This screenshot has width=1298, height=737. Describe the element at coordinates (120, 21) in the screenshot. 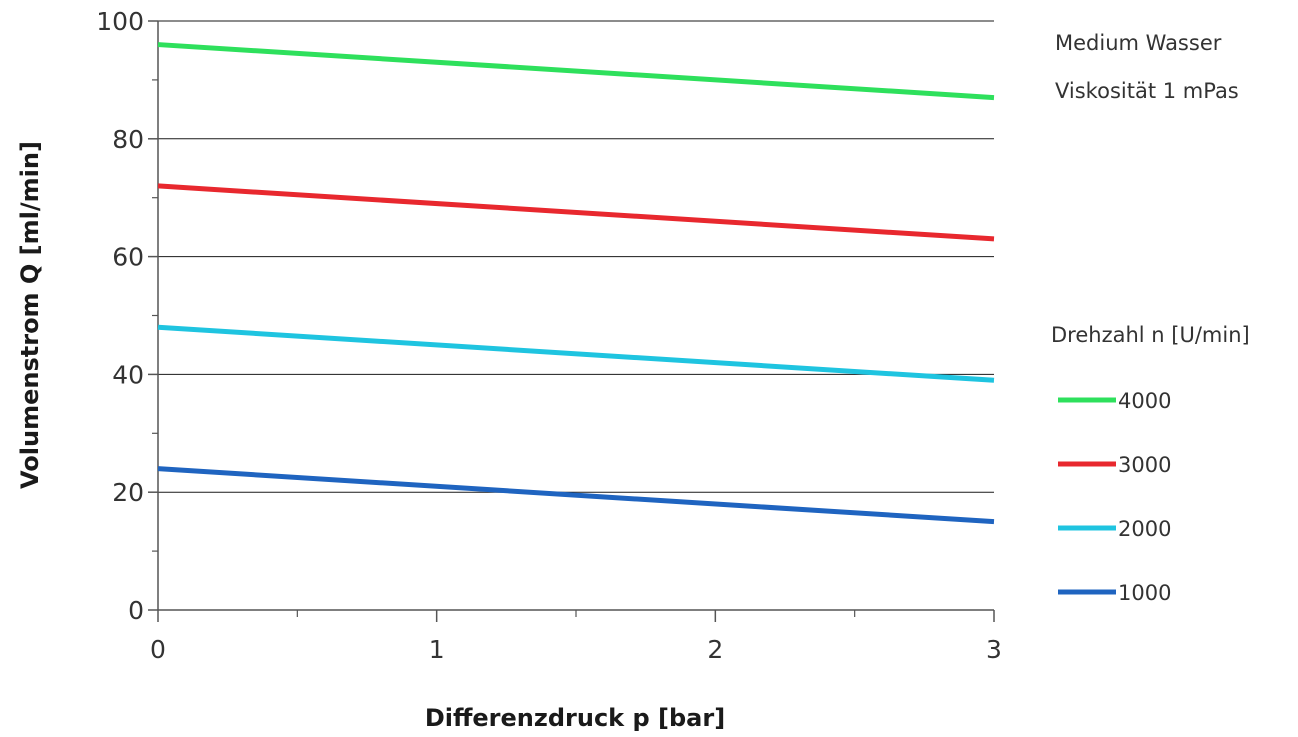

I see `y-tick-label: 100` at that location.